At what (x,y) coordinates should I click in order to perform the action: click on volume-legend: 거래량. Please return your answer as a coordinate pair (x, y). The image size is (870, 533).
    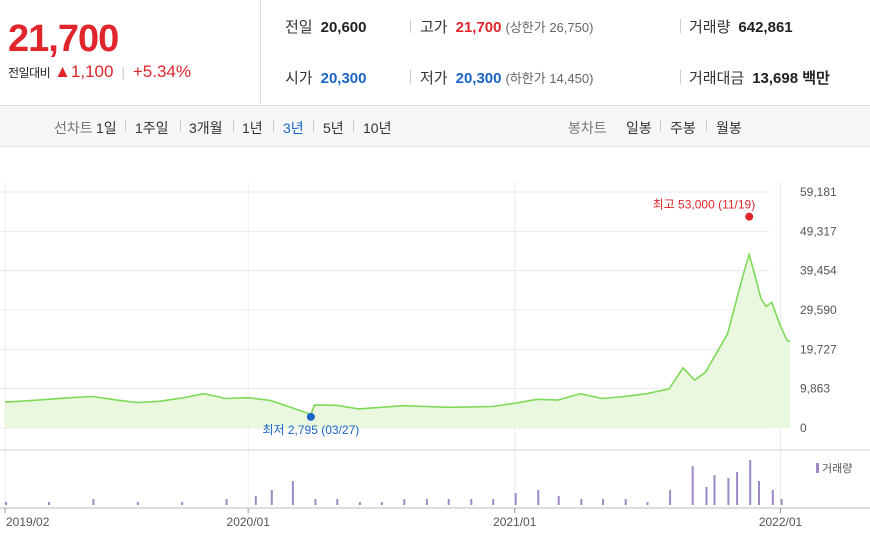
    Looking at the image, I should click on (837, 468).